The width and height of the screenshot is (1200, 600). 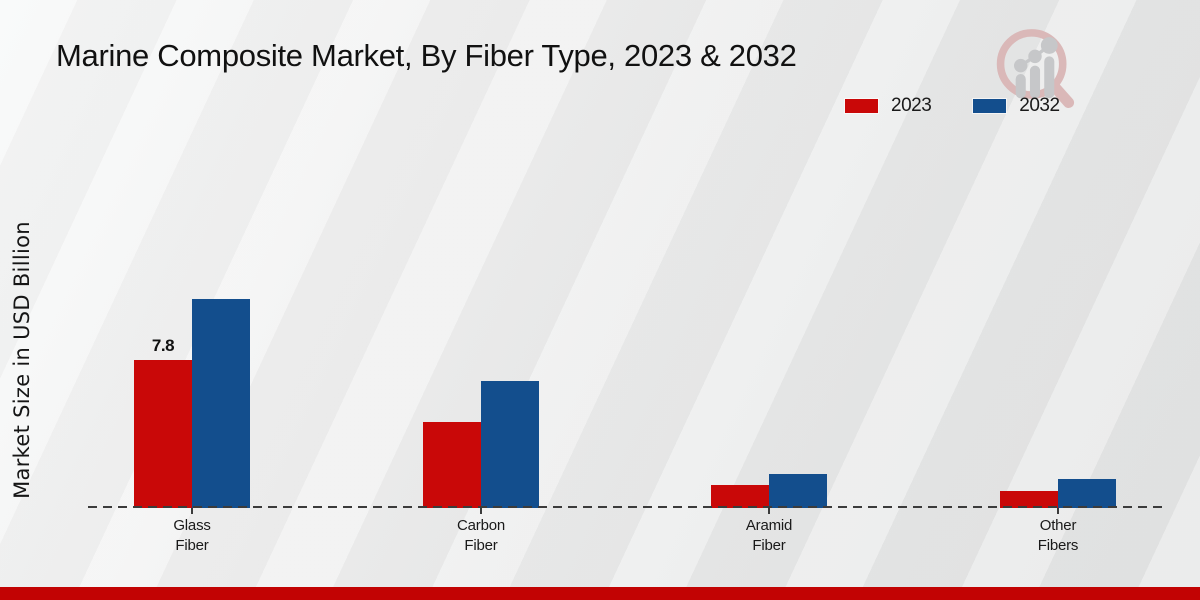 I want to click on bottom-red-strip, so click(x=600, y=593).